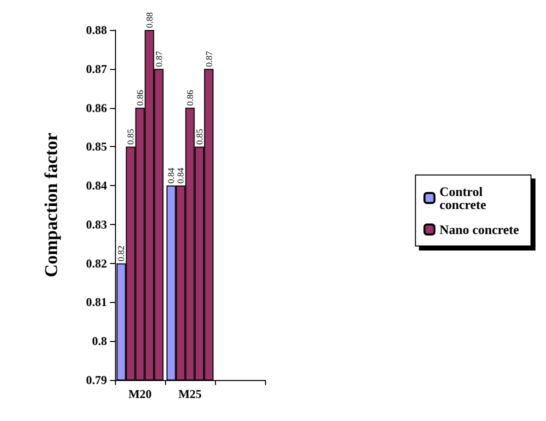  Describe the element at coordinates (140, 394) in the screenshot. I see `x-tick-label: M20` at that location.